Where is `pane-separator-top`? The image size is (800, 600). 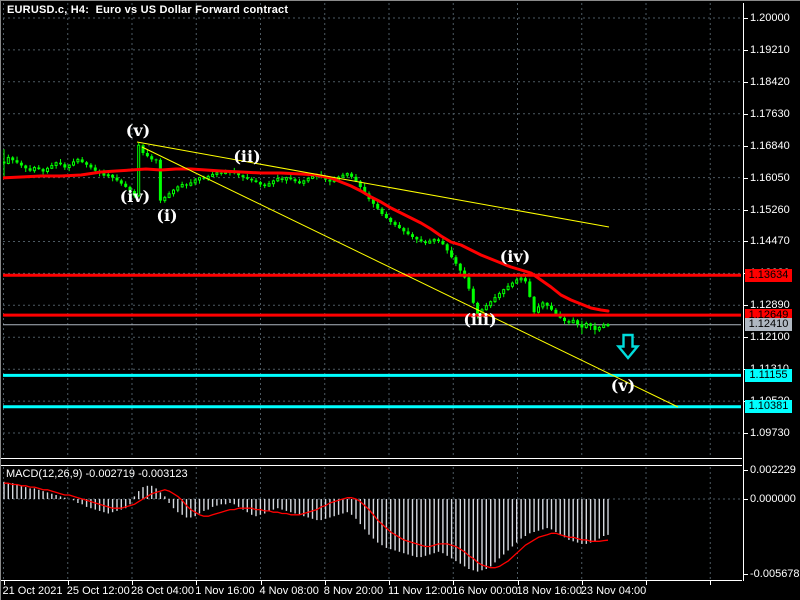
pane-separator-top is located at coordinates (371, 458).